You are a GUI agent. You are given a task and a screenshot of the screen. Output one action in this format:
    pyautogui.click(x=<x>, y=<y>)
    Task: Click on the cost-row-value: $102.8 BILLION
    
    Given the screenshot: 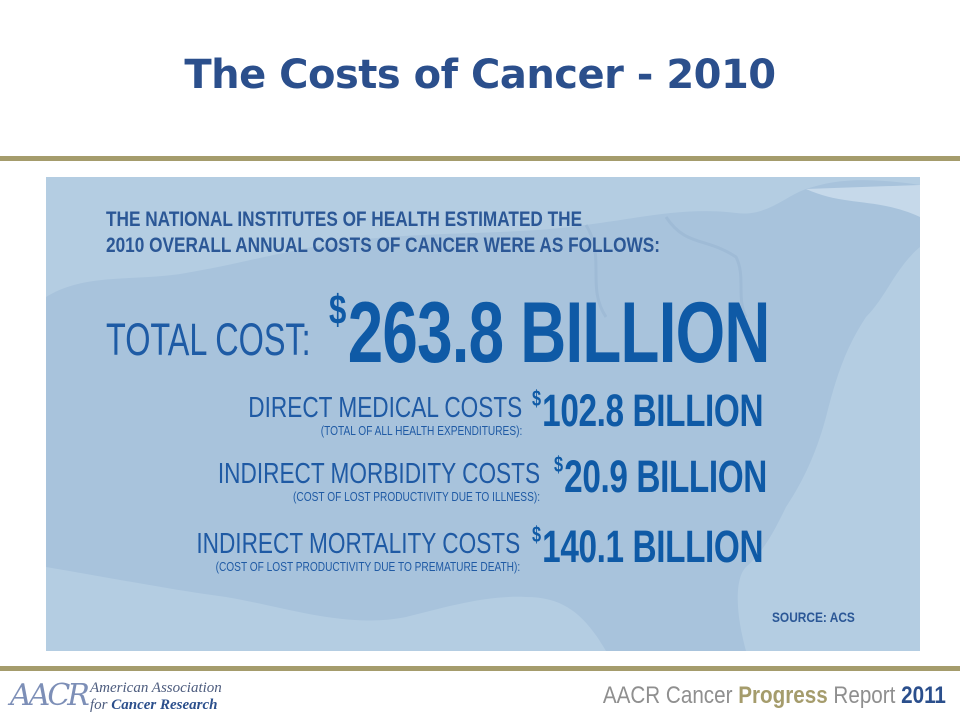 What is the action you would take?
    pyautogui.click(x=648, y=411)
    